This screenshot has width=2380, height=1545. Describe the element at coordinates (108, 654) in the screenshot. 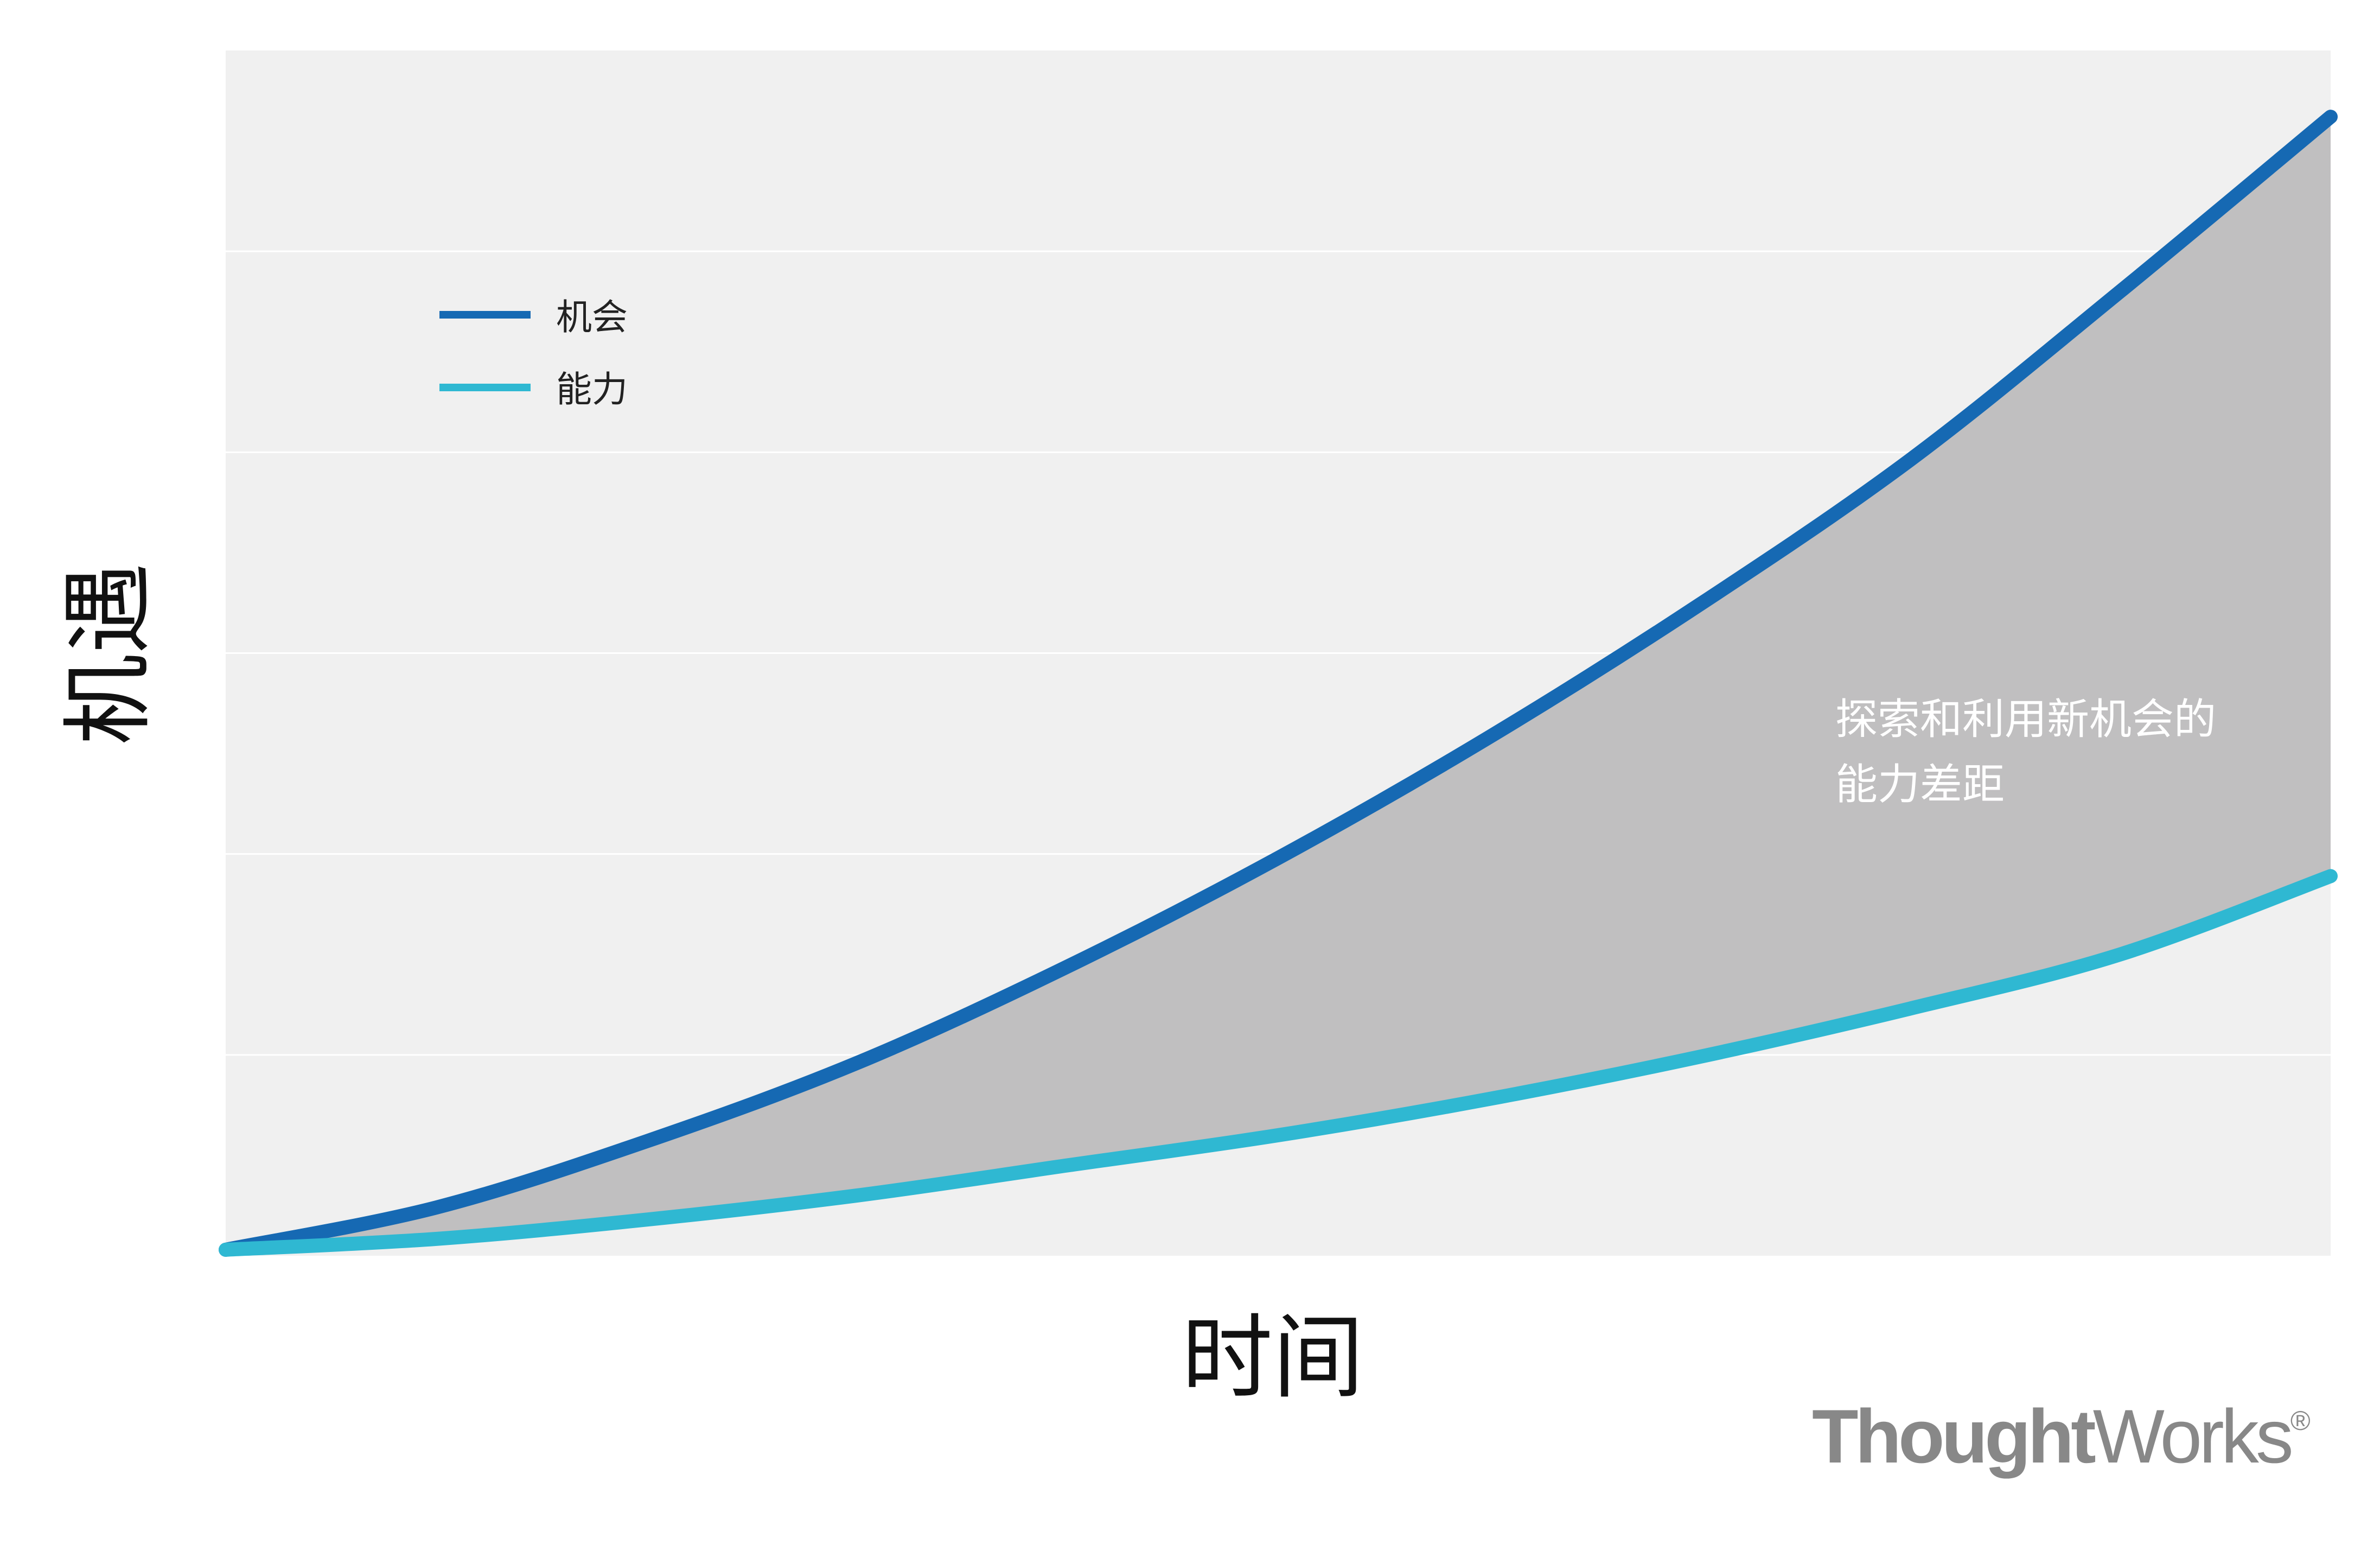

I see `y-axis-label: 机遇` at that location.